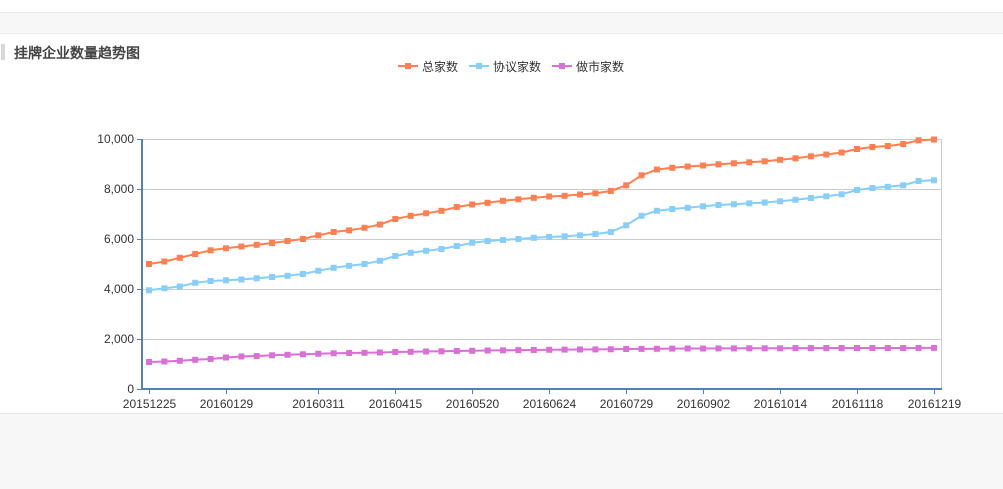  I want to click on title-accent-bar, so click(3, 52).